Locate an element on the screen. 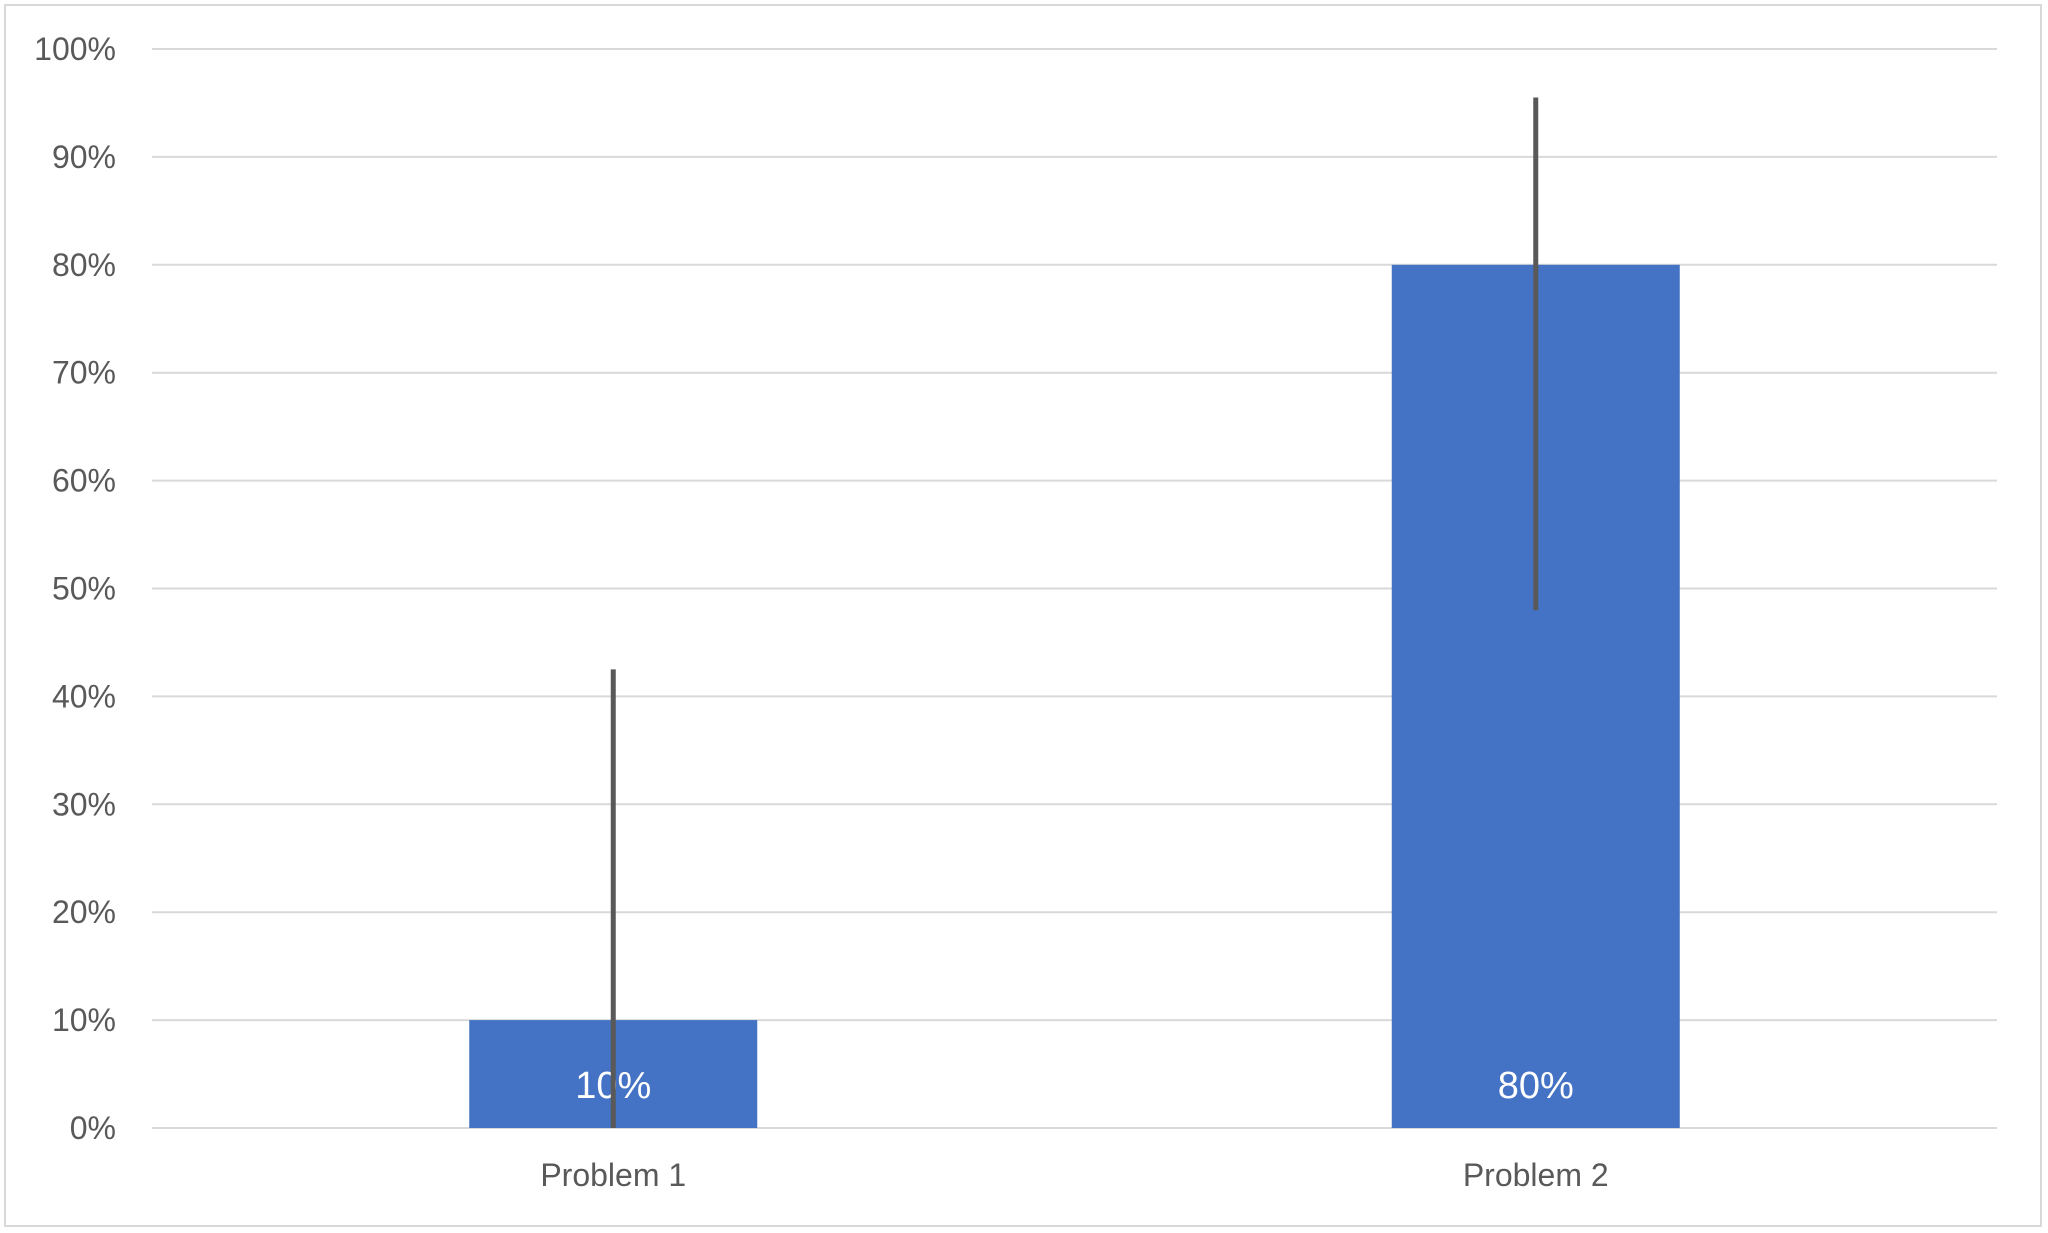  y-tick-label: 30% is located at coordinates (84, 804).